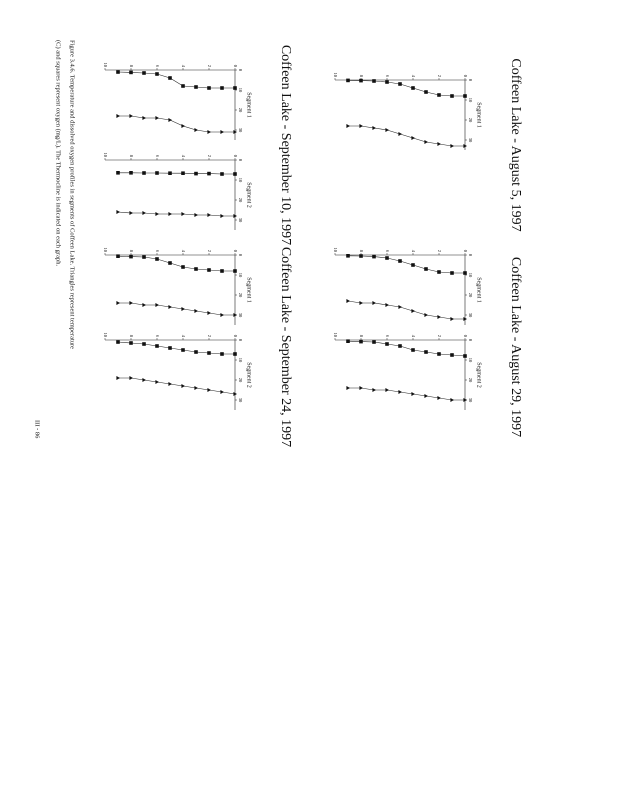 This screenshot has height=800, width=618. I want to click on page-number: III - 86, so click(37, 429).